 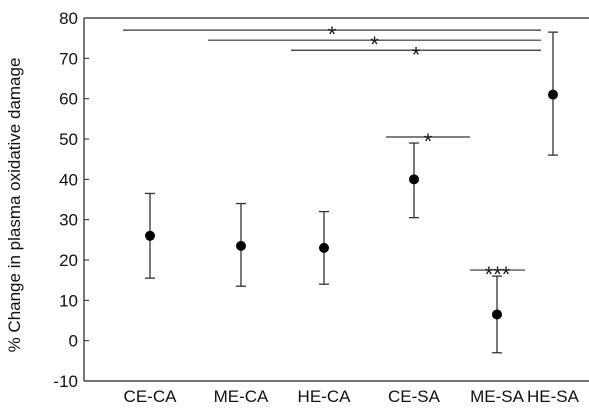 I want to click on y-tick-labels: -10 0 10 20 30 40 50 60 70 80, so click(x=65, y=200).